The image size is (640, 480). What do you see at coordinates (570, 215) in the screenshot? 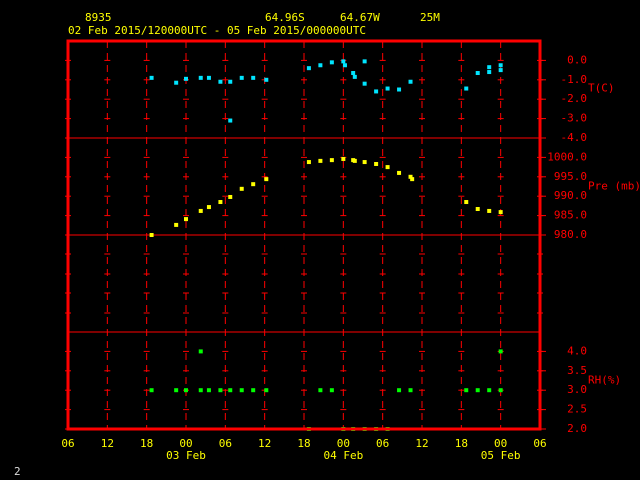
I see `y-tick-label: 985.0` at bounding box center [570, 215].